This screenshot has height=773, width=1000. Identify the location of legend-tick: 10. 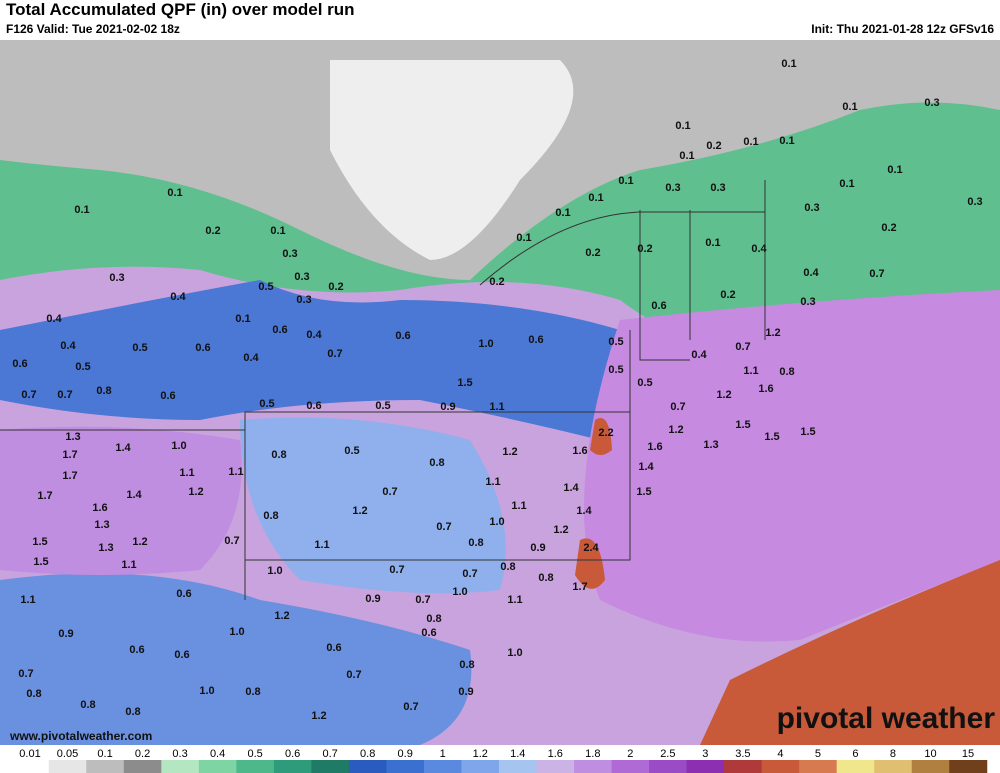
(930, 754).